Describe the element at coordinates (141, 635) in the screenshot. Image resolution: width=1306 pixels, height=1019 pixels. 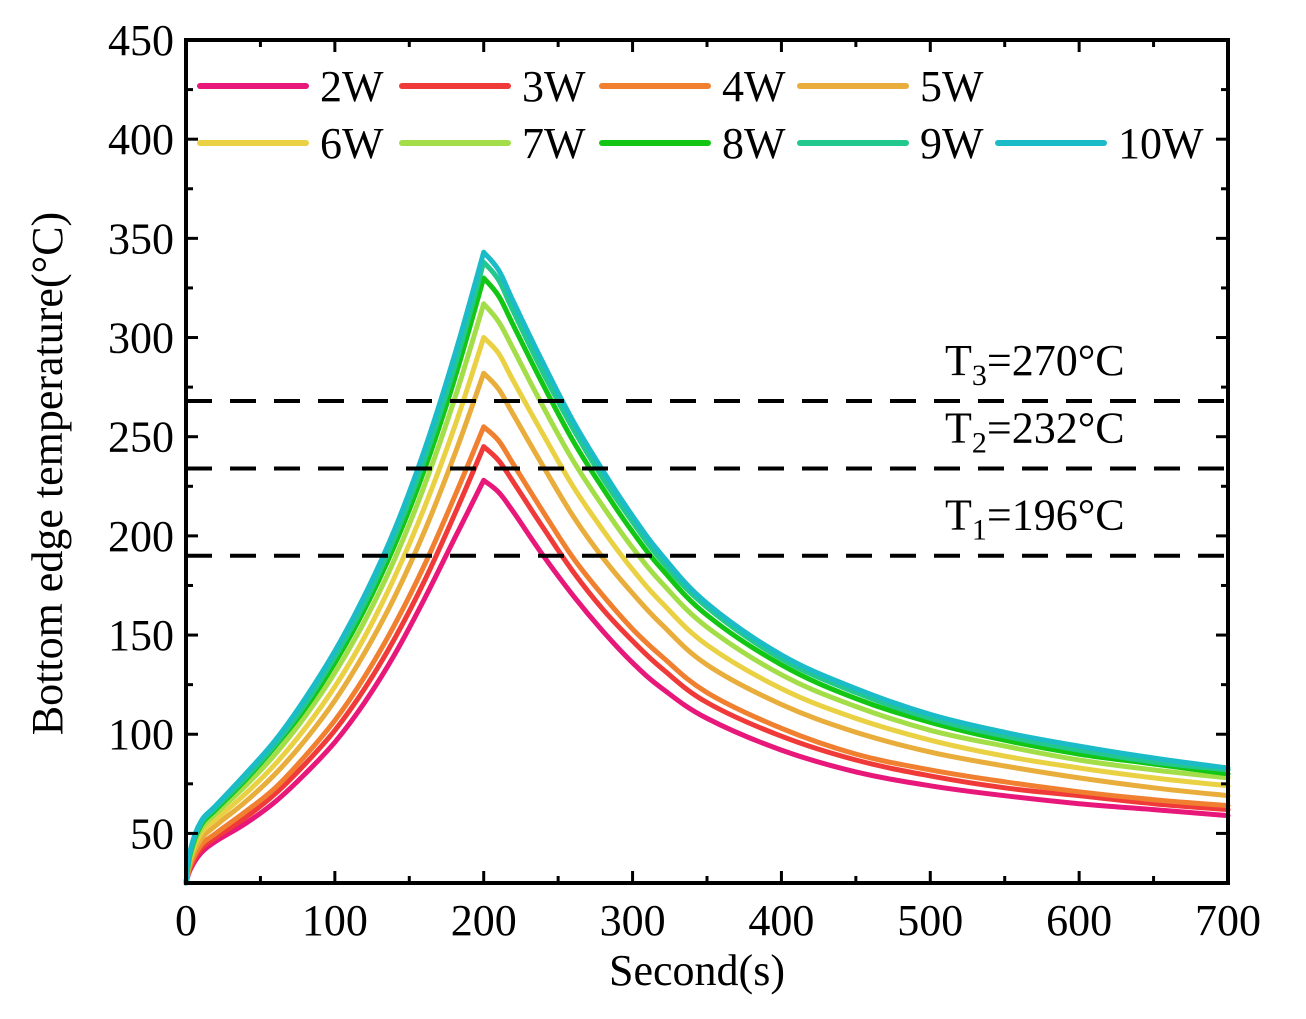
I see `y-tick-label: 150` at that location.